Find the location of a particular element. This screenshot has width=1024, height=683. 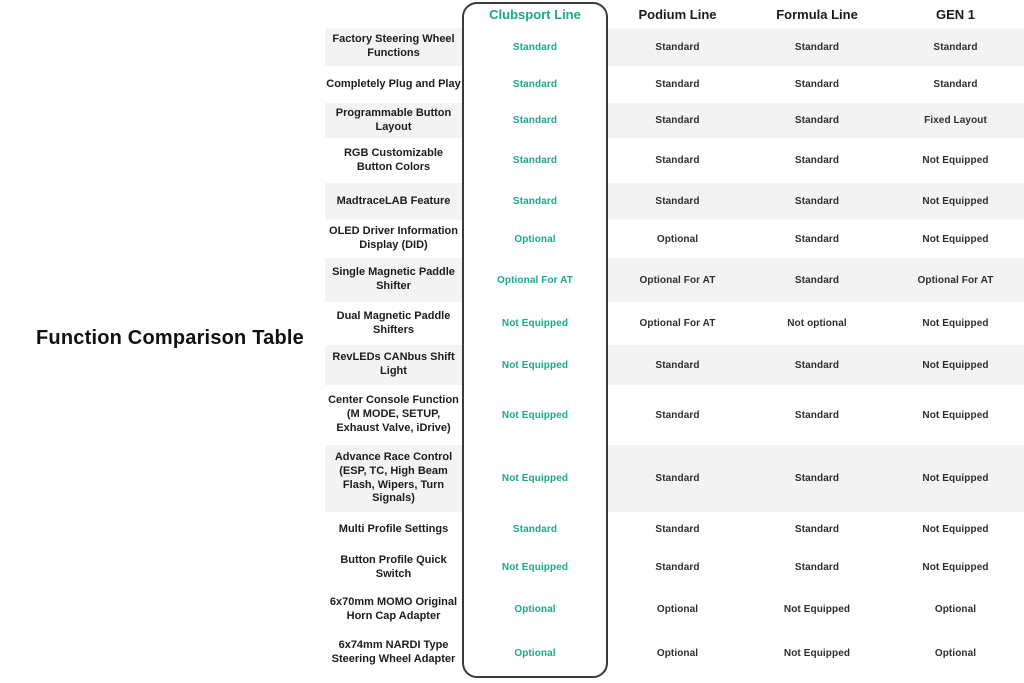

feature-column-spacer is located at coordinates (393, 14).